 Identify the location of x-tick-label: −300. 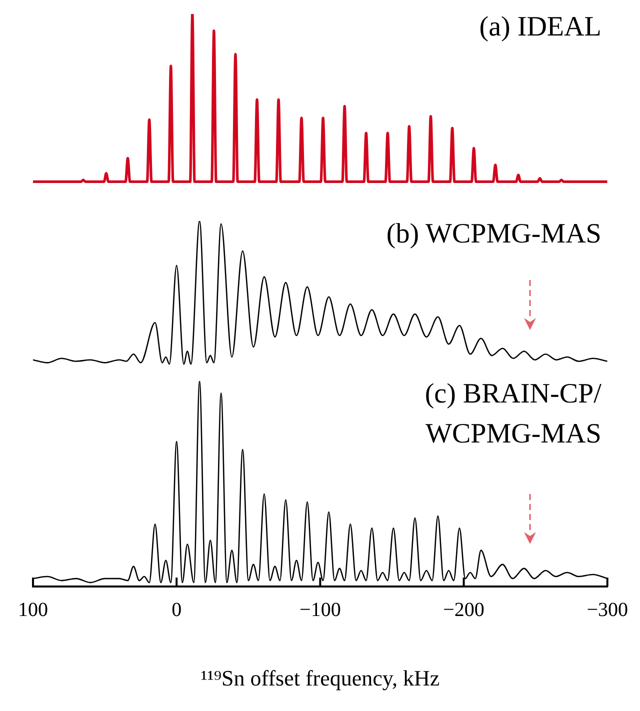
(607, 609).